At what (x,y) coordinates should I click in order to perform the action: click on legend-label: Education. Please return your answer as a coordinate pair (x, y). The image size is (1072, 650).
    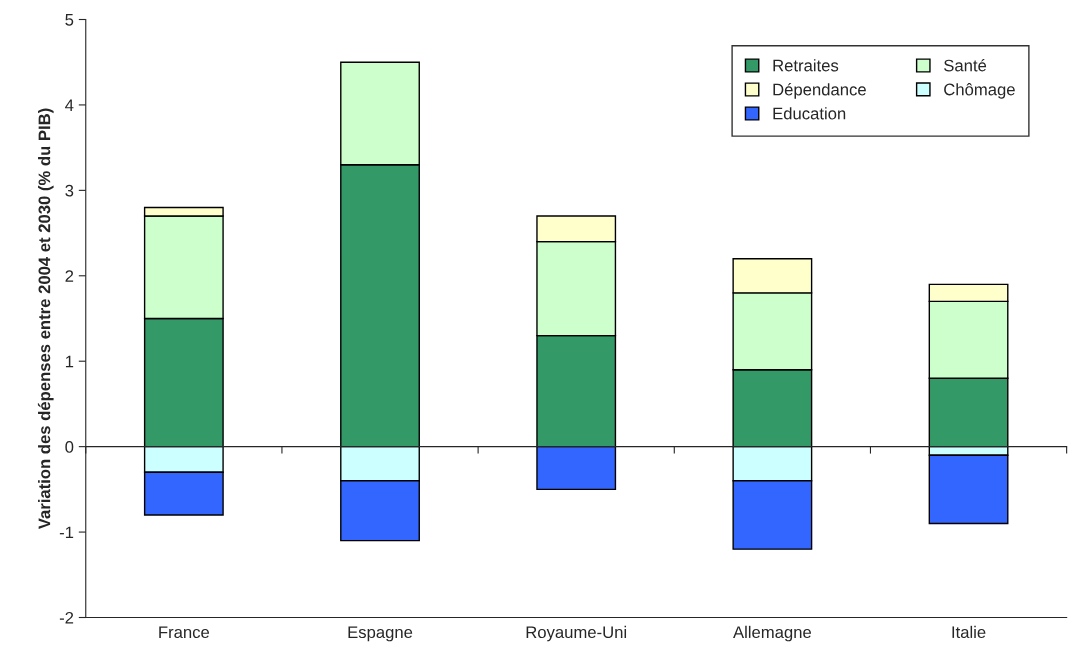
    Looking at the image, I should click on (809, 113).